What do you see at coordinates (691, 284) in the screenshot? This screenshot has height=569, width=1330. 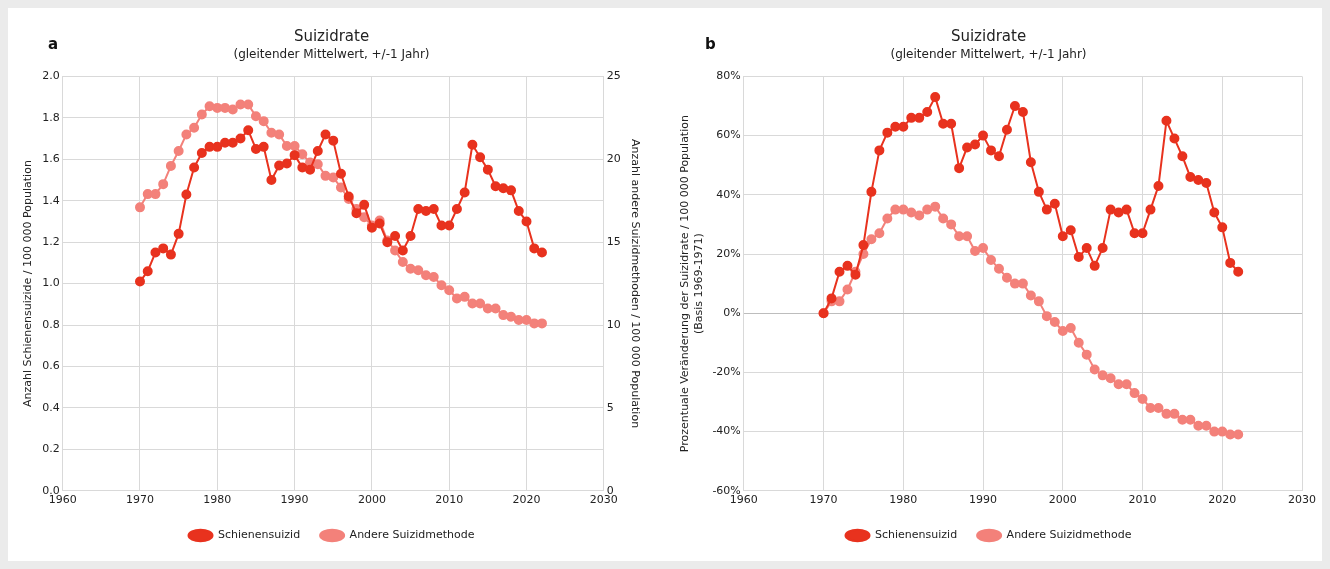 I see `y-axis-title: Prozentuale Veränderung der Suizidrate / 100 000 Population (Basis 1969-1971)` at bounding box center [691, 284].